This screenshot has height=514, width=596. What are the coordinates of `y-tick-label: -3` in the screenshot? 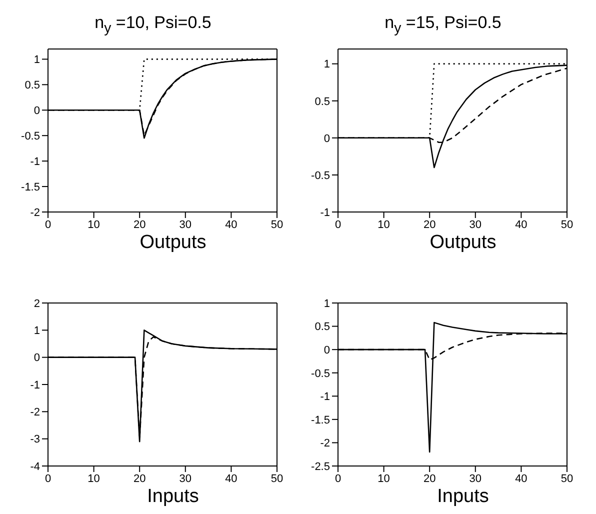 It's located at (35, 440).